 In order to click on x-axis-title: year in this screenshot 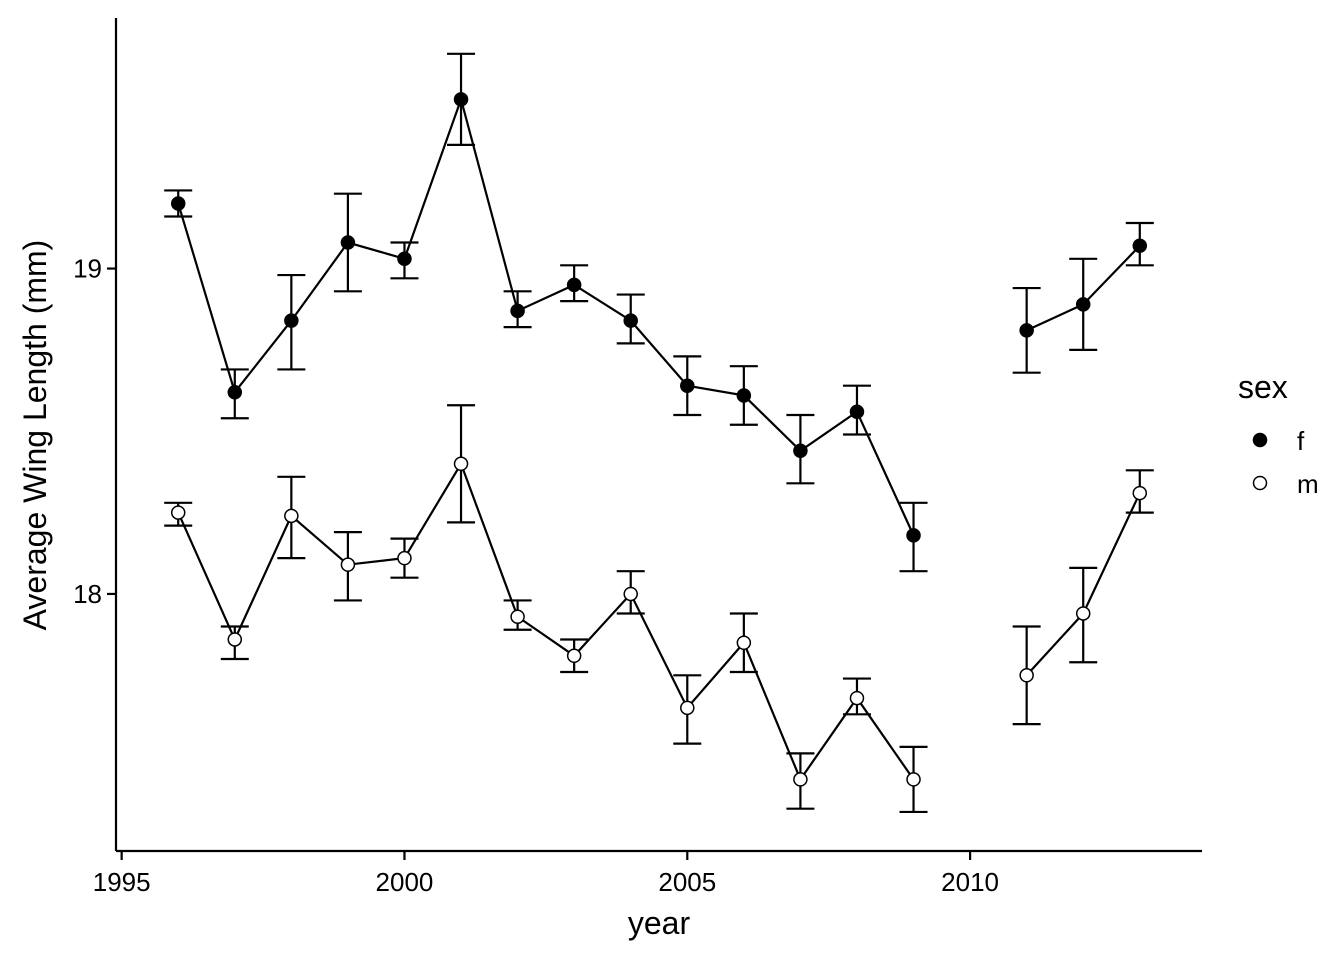, I will do `click(659, 923)`.